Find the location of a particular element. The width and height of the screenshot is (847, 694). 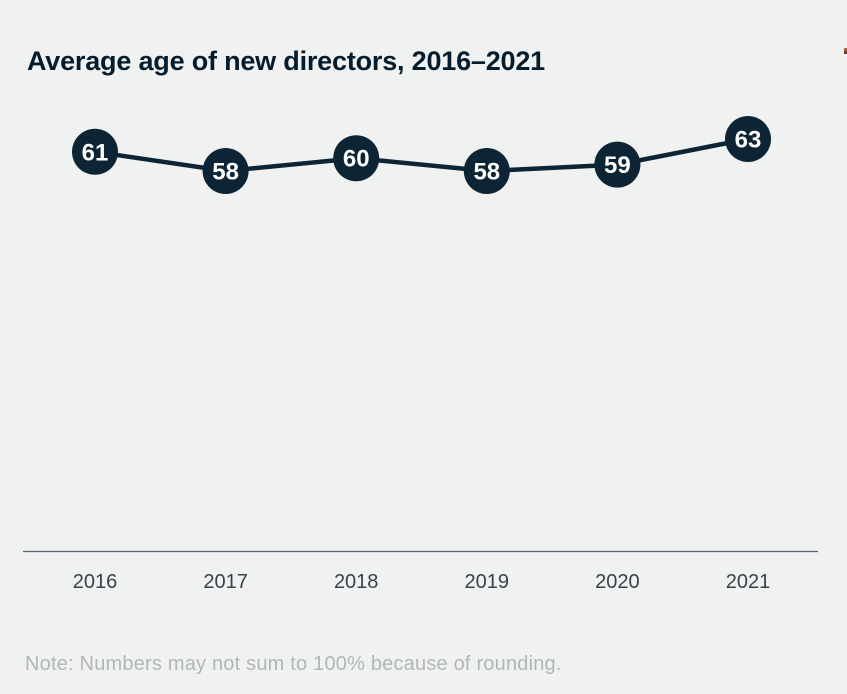

chart-line is located at coordinates (421, 155).